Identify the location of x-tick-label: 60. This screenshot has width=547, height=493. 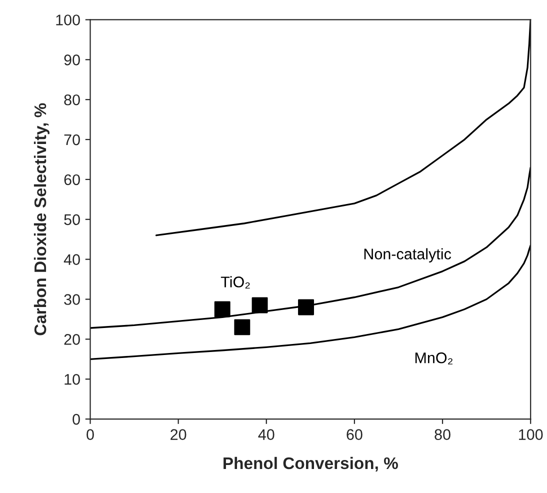
(354, 434).